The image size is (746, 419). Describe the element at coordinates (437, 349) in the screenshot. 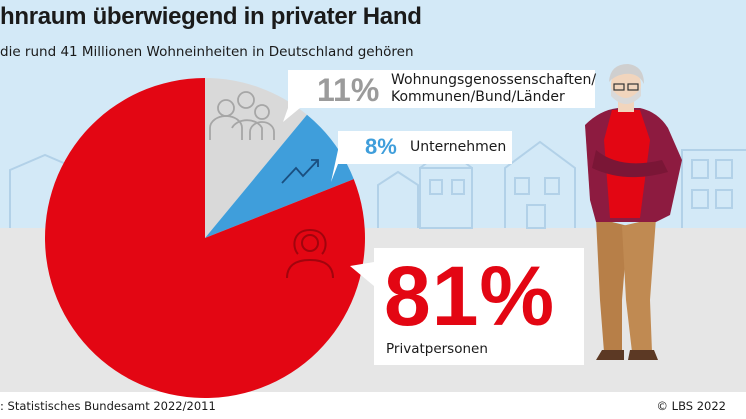

I see `slice-label-private-text: Privatpersonen` at that location.